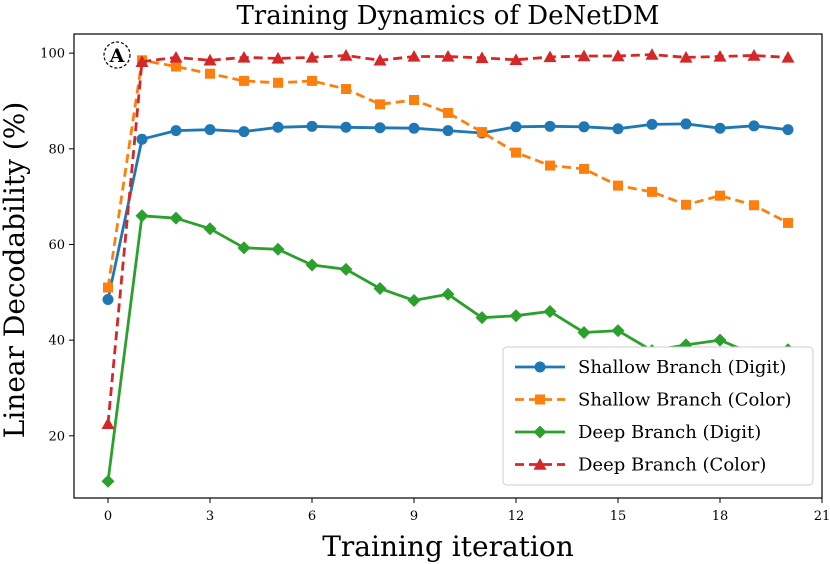  Describe the element at coordinates (682, 367) in the screenshot. I see `legend-label-shallow-digit: Shallow Branch (Digit)` at that location.